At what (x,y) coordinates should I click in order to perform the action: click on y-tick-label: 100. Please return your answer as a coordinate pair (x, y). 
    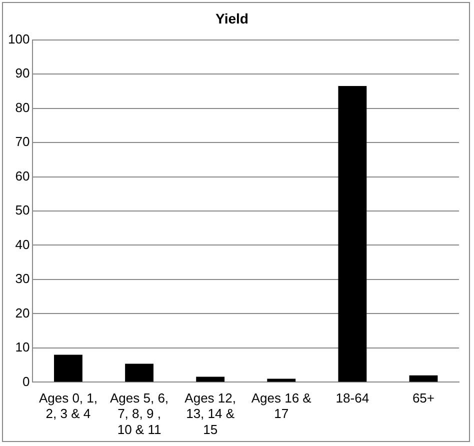
    Looking at the image, I should click on (19, 38).